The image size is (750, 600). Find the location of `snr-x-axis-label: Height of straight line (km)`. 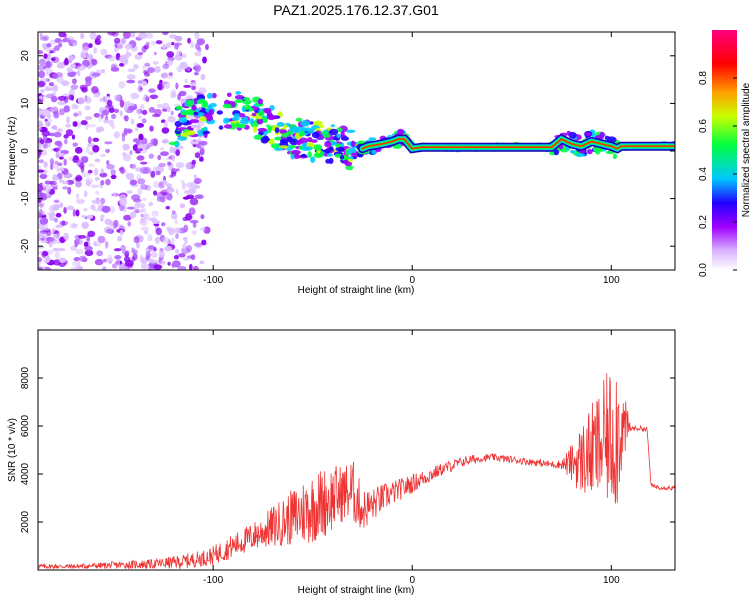

snr-x-axis-label: Height of straight line (km) is located at coordinates (356, 590).